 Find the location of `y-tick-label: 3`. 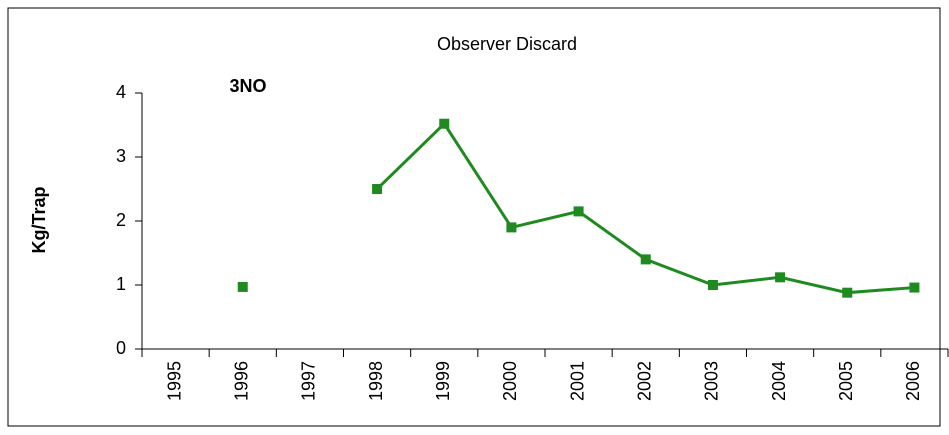

y-tick-label: 3 is located at coordinates (121, 156).